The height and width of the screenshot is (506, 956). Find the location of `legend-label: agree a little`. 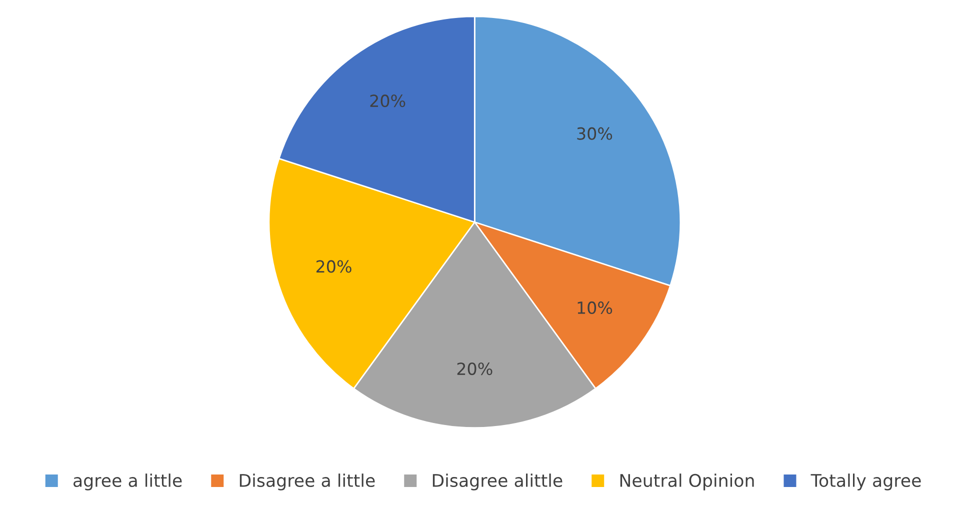

legend-label: agree a little is located at coordinates (127, 482).